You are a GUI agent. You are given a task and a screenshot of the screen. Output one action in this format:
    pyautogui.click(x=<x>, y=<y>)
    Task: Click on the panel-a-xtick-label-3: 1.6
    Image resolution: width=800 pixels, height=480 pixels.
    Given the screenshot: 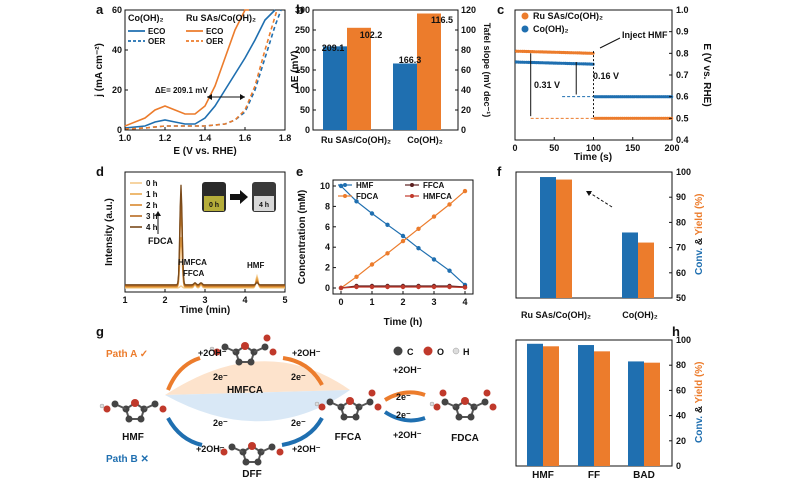 What is the action you would take?
    pyautogui.click(x=245, y=138)
    